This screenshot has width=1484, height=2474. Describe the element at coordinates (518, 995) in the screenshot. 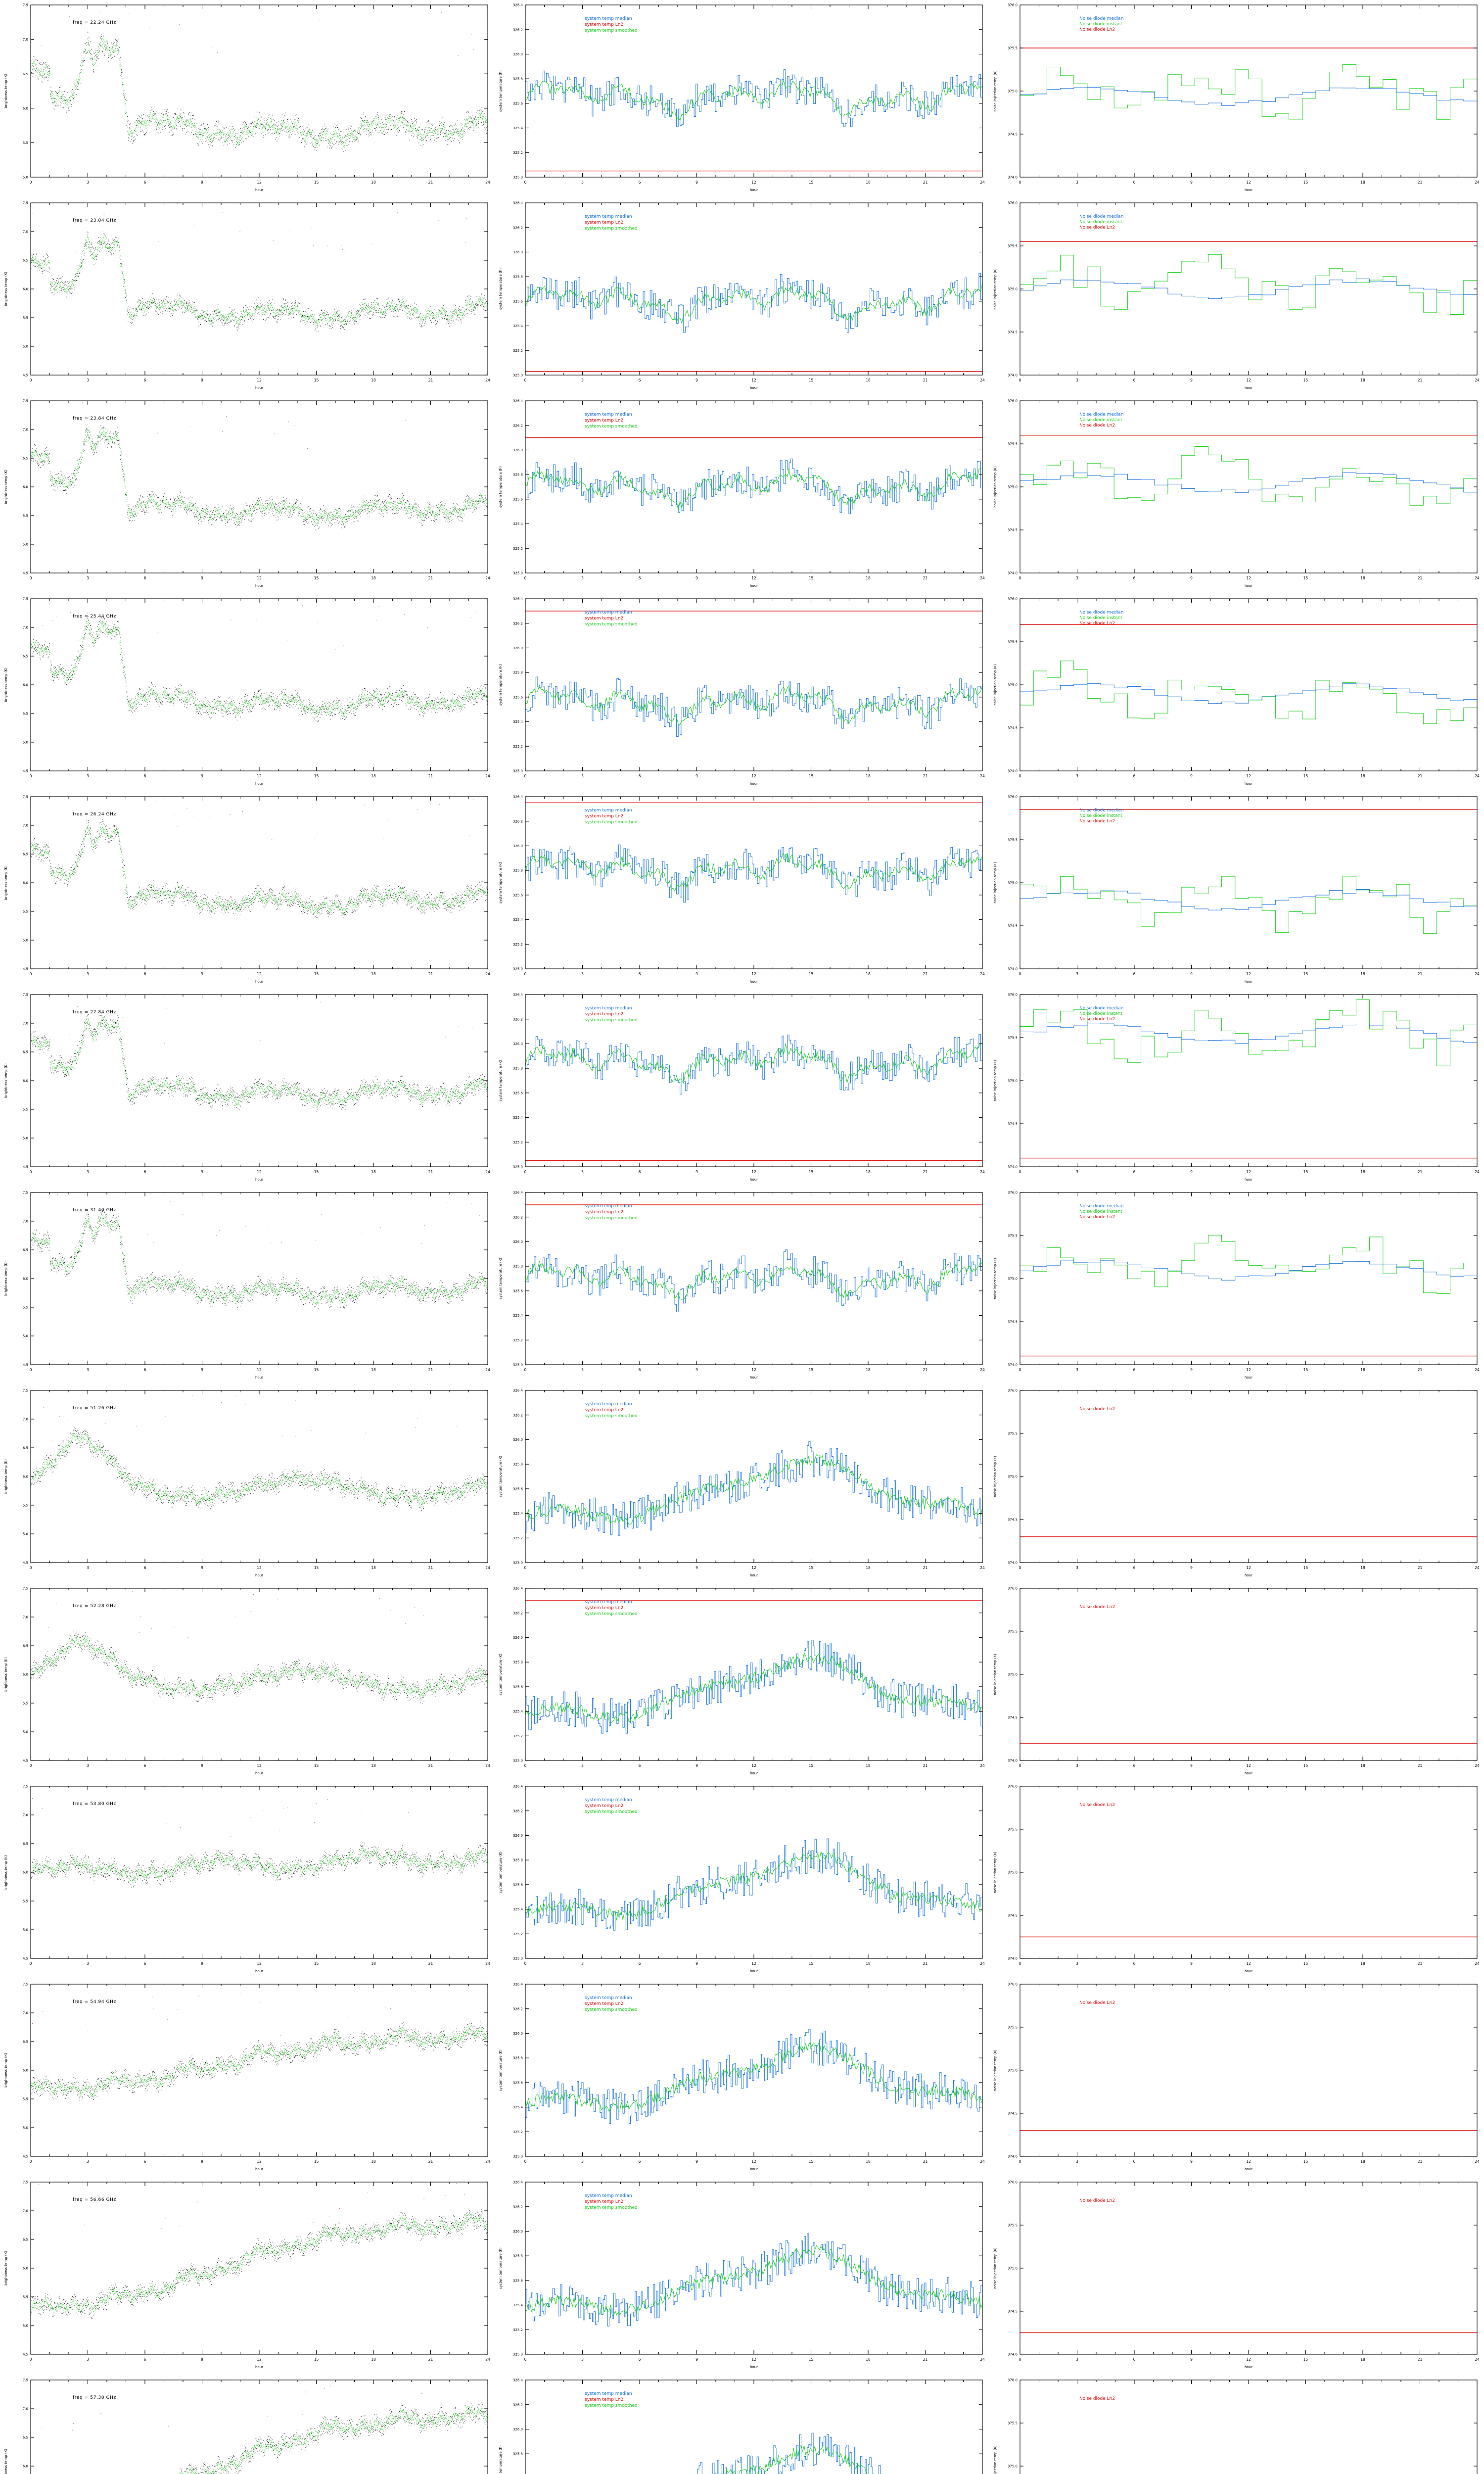

I see `svg-text: 326.4` at that location.